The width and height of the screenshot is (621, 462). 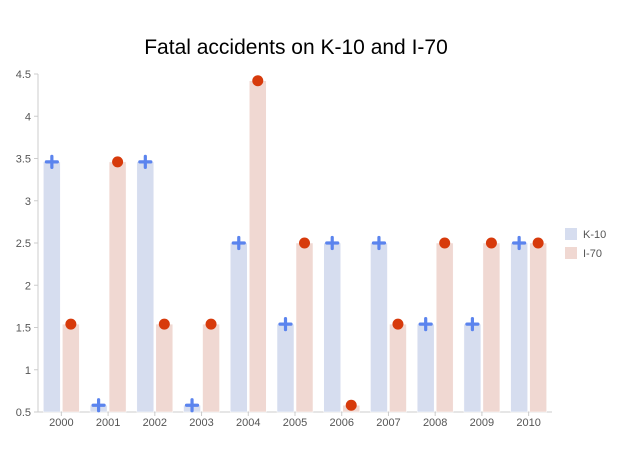 I want to click on x-tick-label: 2007, so click(x=388, y=423).